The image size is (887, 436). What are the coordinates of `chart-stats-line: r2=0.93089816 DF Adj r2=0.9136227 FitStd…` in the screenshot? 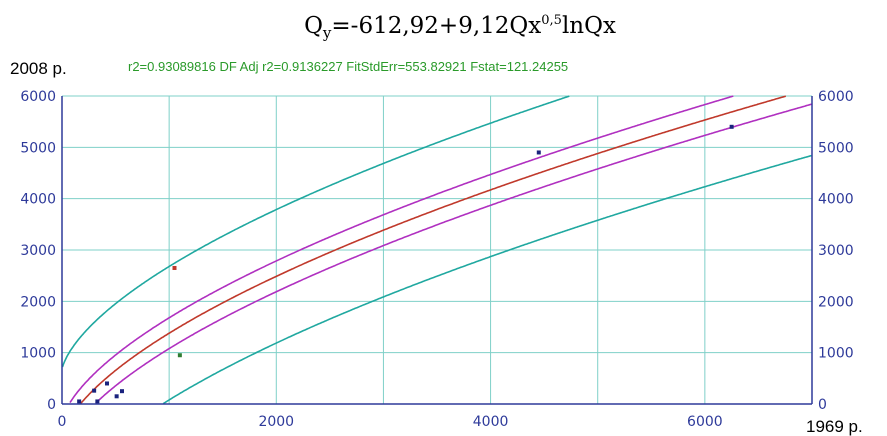 It's located at (348, 66).